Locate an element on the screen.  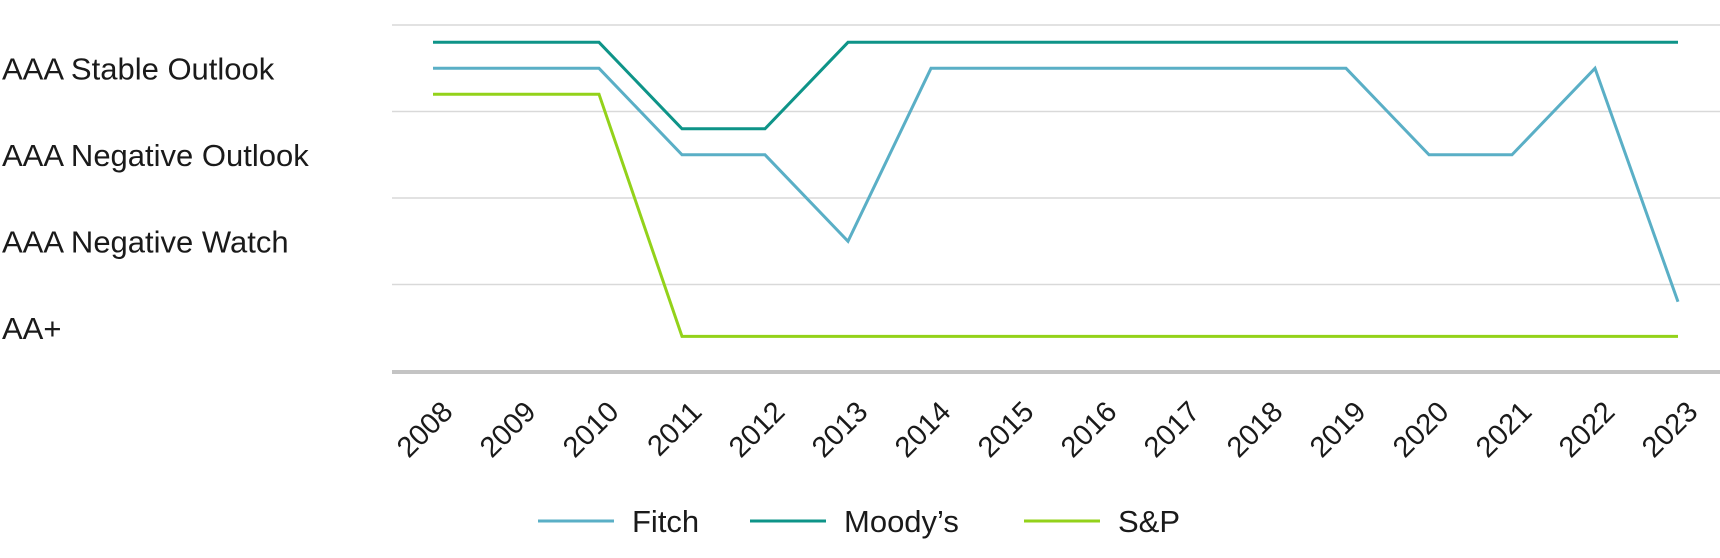
x-tick-label: 2009 is located at coordinates (508, 430).